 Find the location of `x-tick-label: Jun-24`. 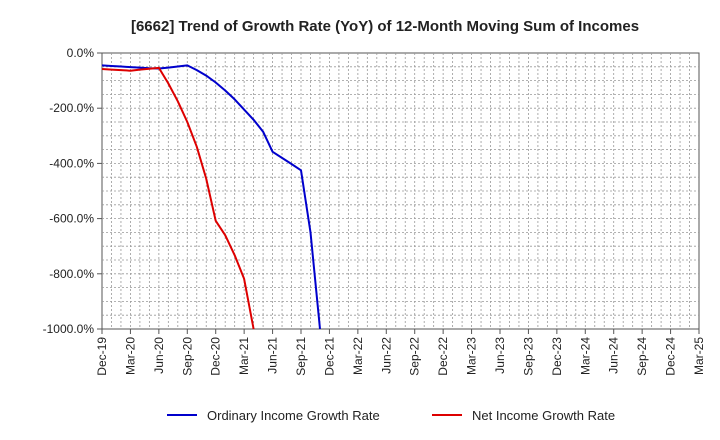

x-tick-label: Jun-24 is located at coordinates (614, 355).